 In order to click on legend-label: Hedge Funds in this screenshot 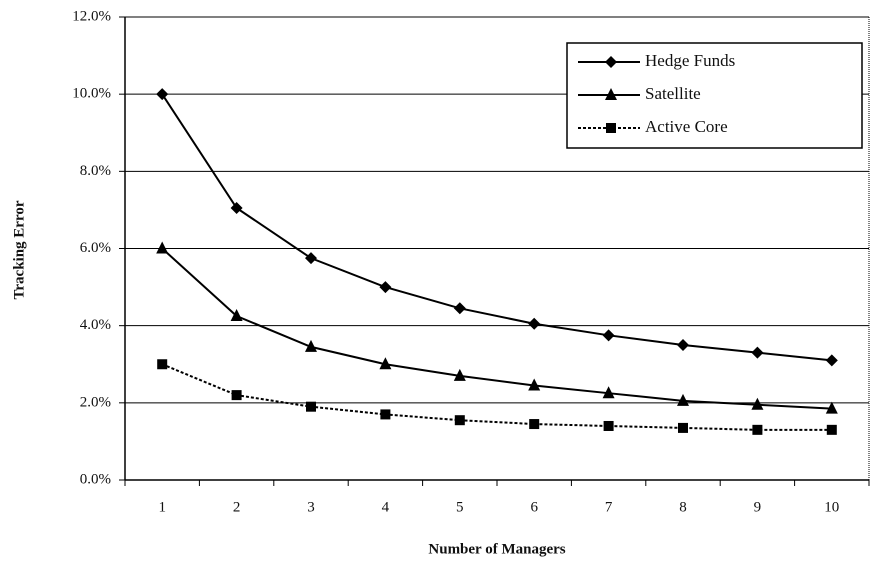, I will do `click(690, 60)`.